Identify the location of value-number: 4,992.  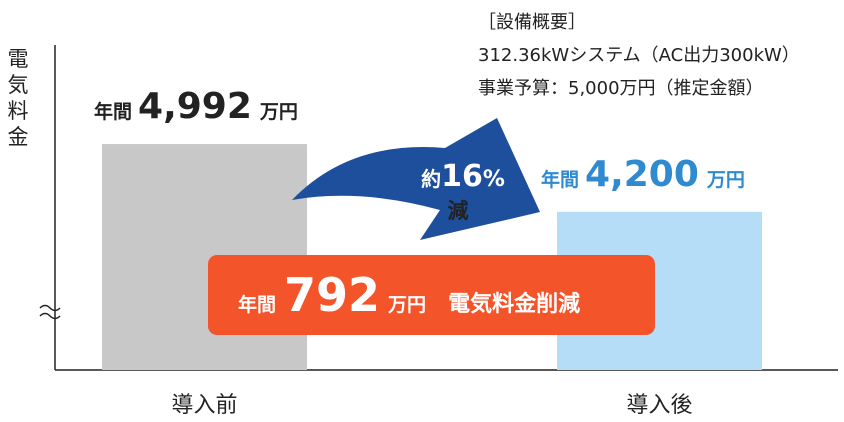
(195, 106).